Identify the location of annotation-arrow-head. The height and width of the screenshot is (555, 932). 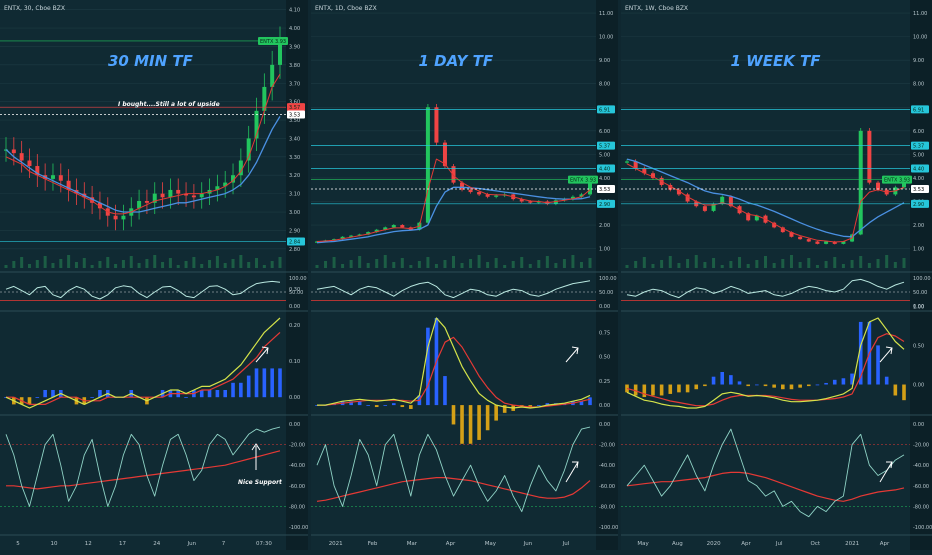
(256, 447).